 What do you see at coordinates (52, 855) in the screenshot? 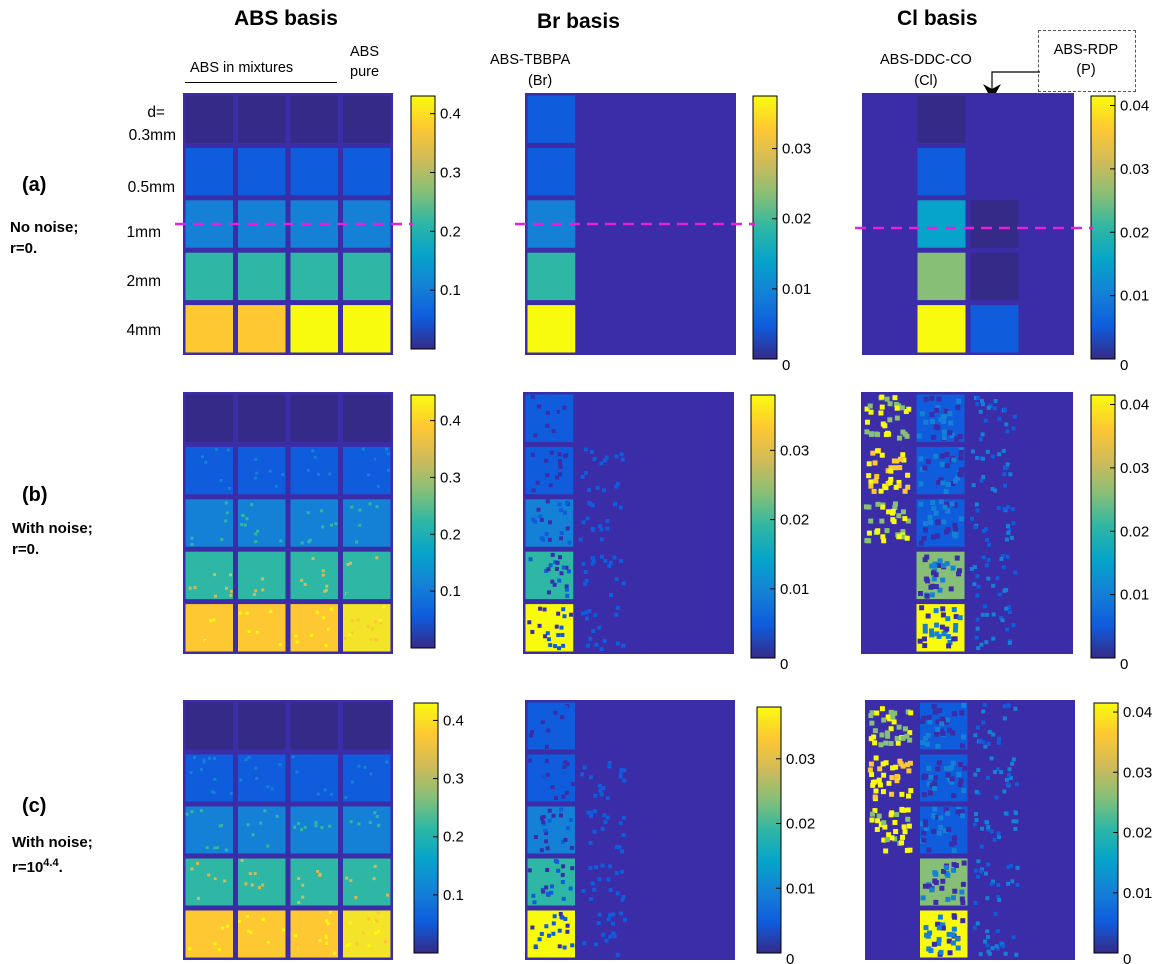
I see `row-c-label: With noise; r=104.4.` at bounding box center [52, 855].